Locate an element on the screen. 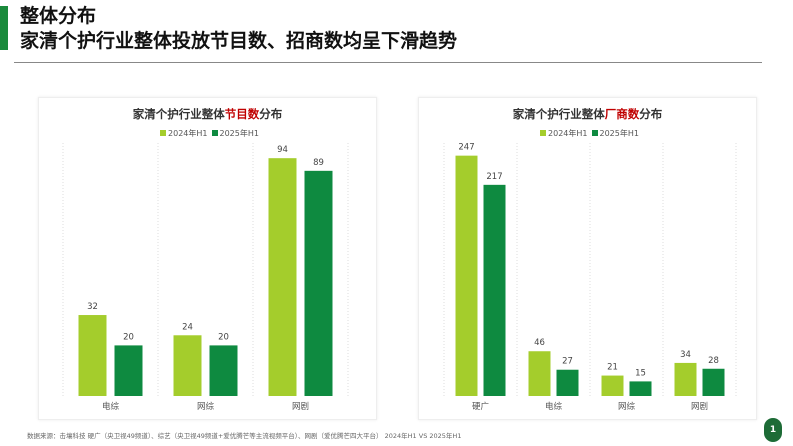 This screenshot has height=446, width=793. data-label: 28 is located at coordinates (713, 361).